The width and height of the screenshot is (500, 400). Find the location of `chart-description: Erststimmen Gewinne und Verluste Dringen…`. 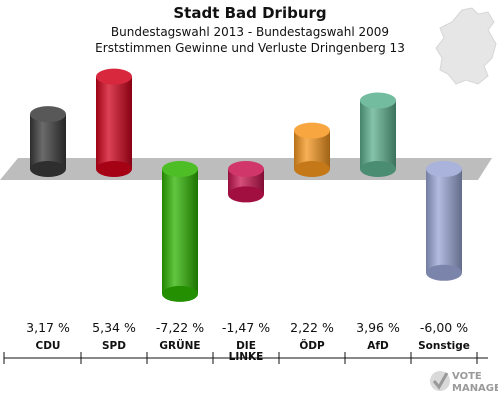

chart-description: Erststimmen Gewinne und Verluste Dringen… is located at coordinates (250, 48).